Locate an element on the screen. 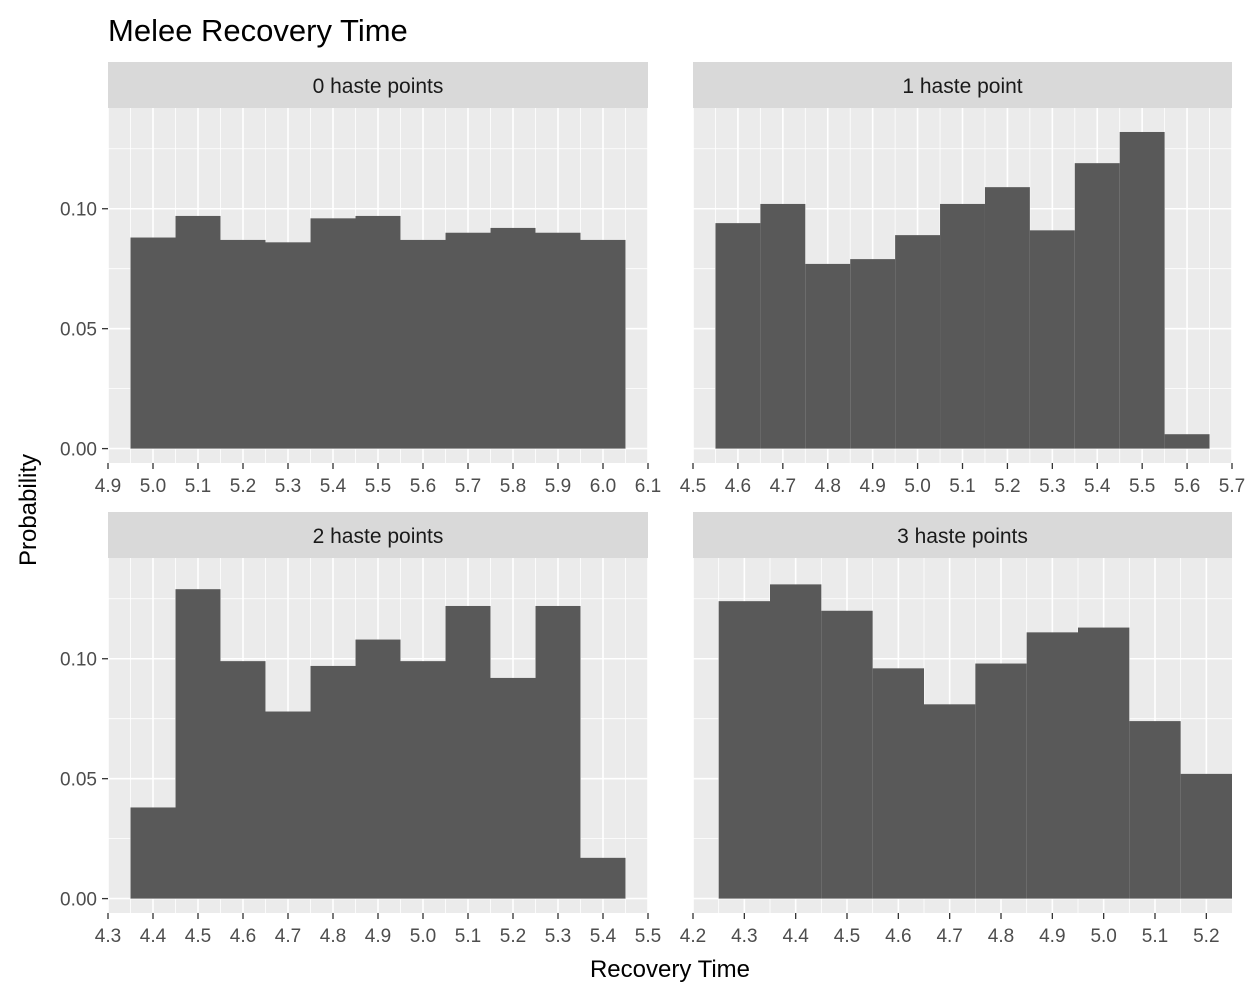  facet-strip-label: 3 haste points is located at coordinates (962, 536).